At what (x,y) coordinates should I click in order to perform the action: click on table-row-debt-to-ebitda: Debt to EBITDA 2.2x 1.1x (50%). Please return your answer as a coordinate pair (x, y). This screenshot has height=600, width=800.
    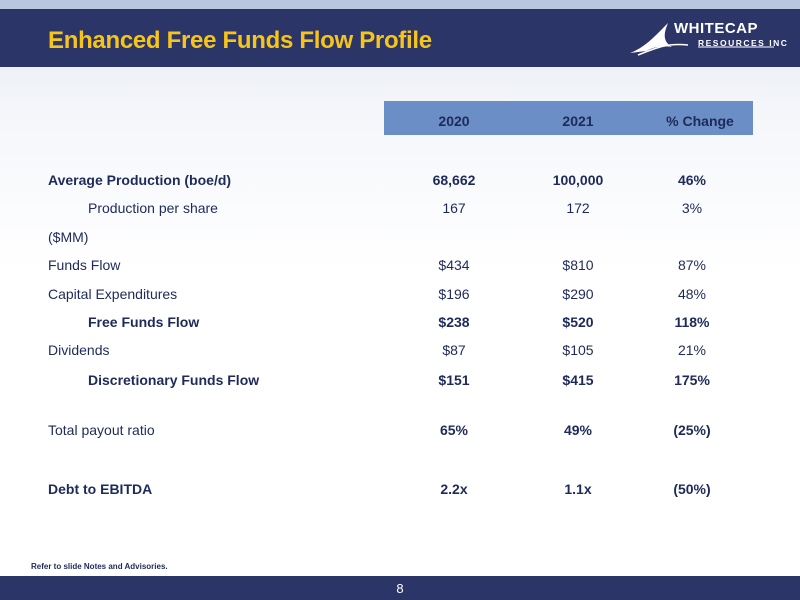
    Looking at the image, I should click on (400, 491).